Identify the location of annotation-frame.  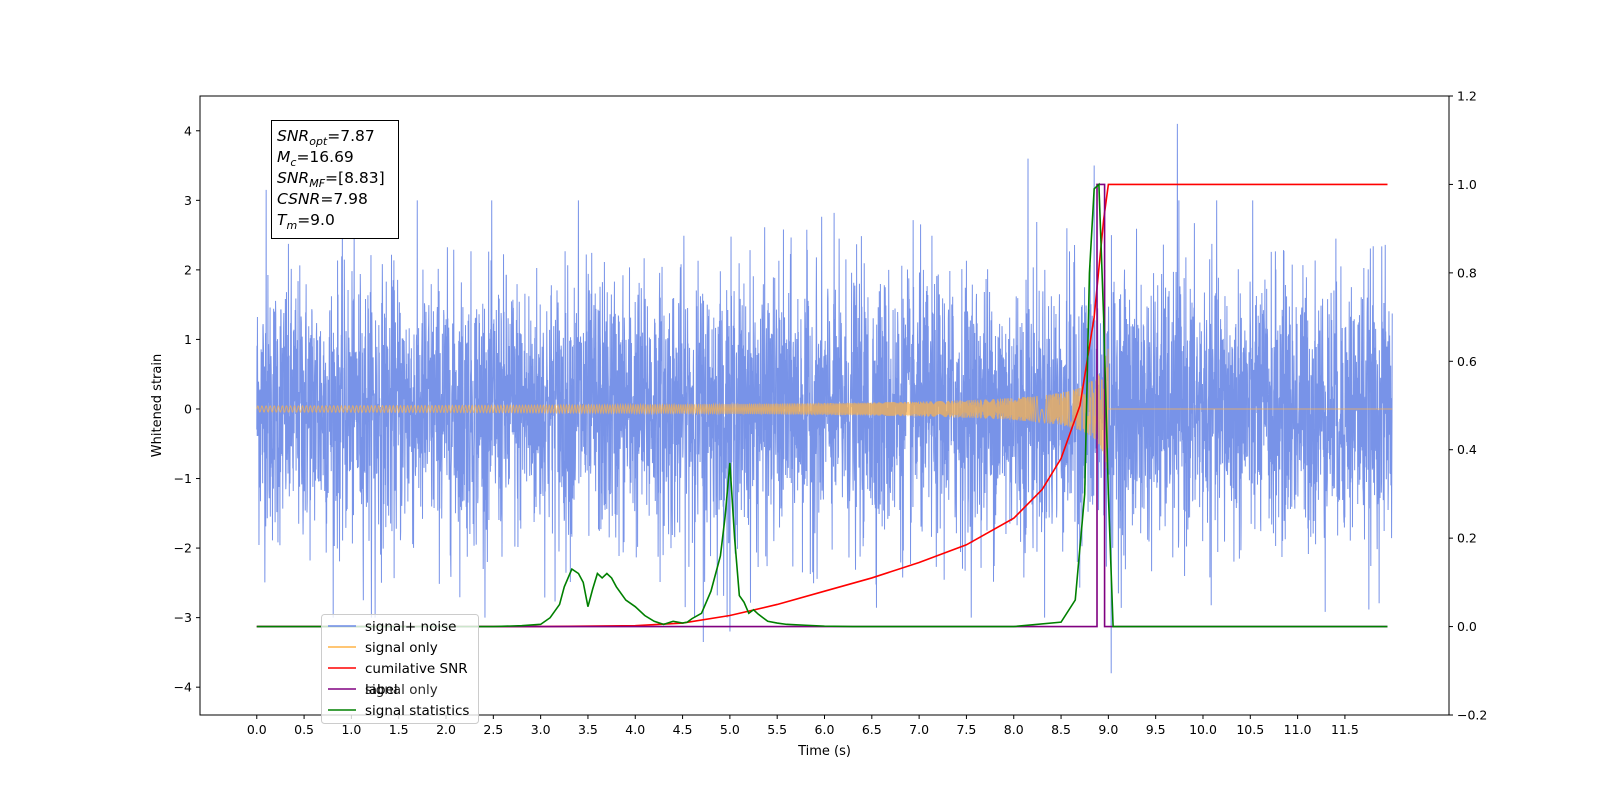
(335, 179).